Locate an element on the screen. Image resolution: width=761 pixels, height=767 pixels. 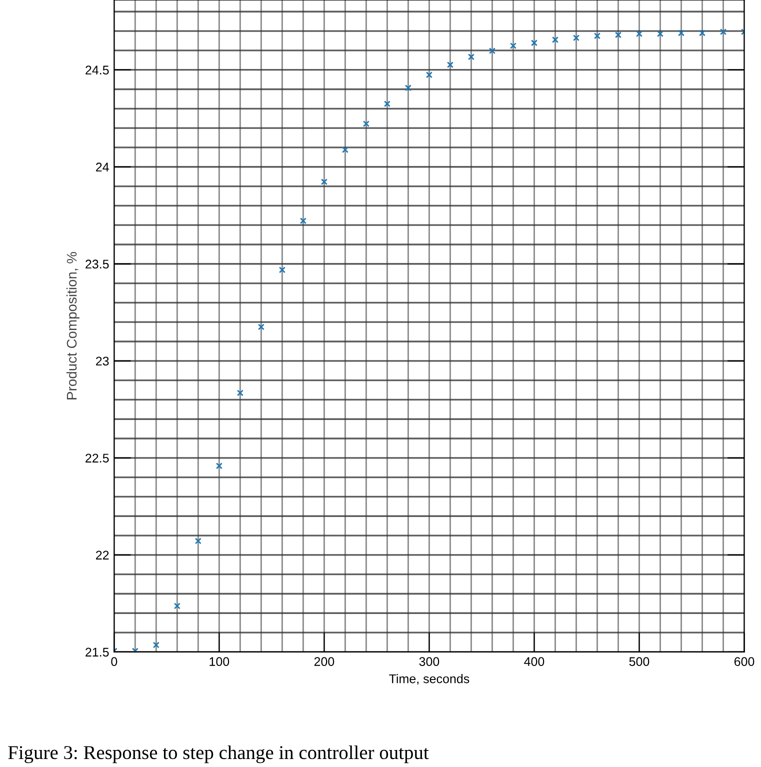
x-tick-label: 0 is located at coordinates (114, 661).